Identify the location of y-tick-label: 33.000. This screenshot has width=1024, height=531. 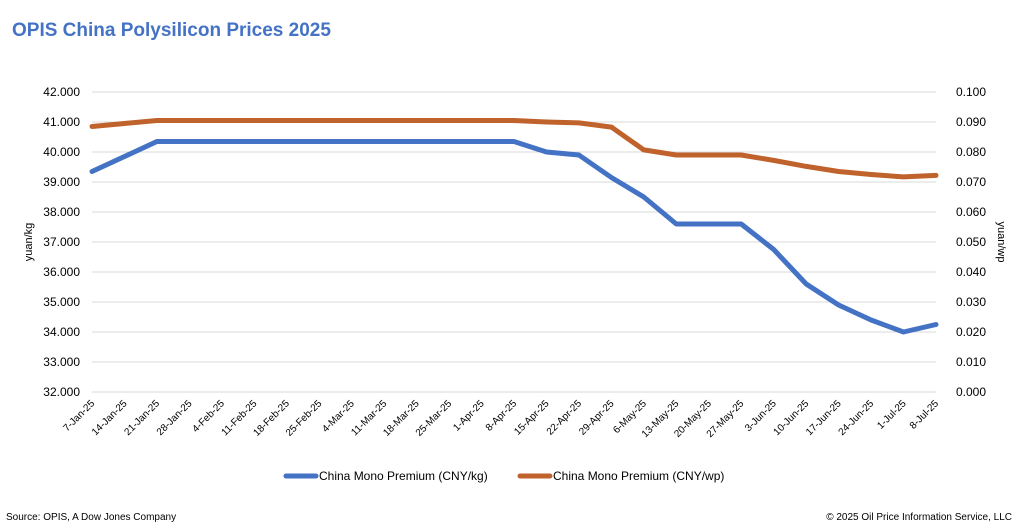
(61, 362).